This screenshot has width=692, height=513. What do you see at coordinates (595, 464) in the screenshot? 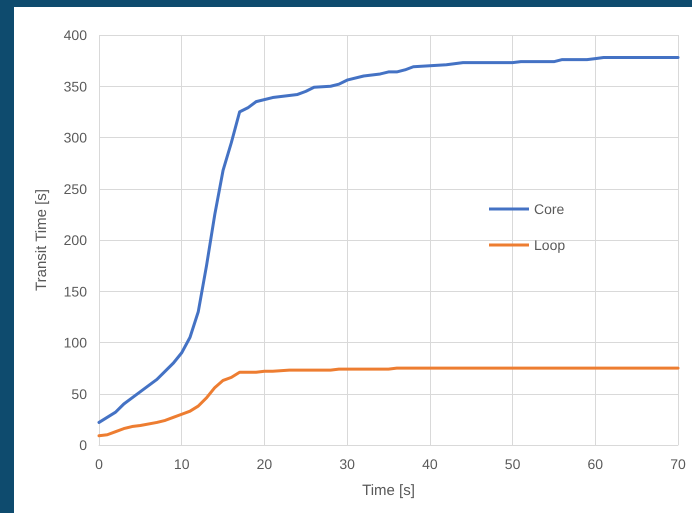
I see `x-tick-label: 60` at bounding box center [595, 464].